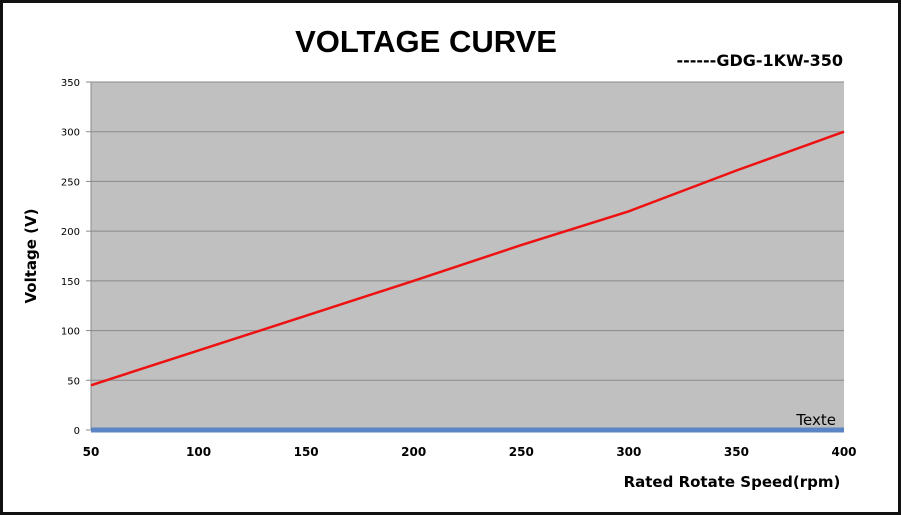  What do you see at coordinates (31, 256) in the screenshot?
I see `y-axis-label: Voltage (V)` at bounding box center [31, 256].